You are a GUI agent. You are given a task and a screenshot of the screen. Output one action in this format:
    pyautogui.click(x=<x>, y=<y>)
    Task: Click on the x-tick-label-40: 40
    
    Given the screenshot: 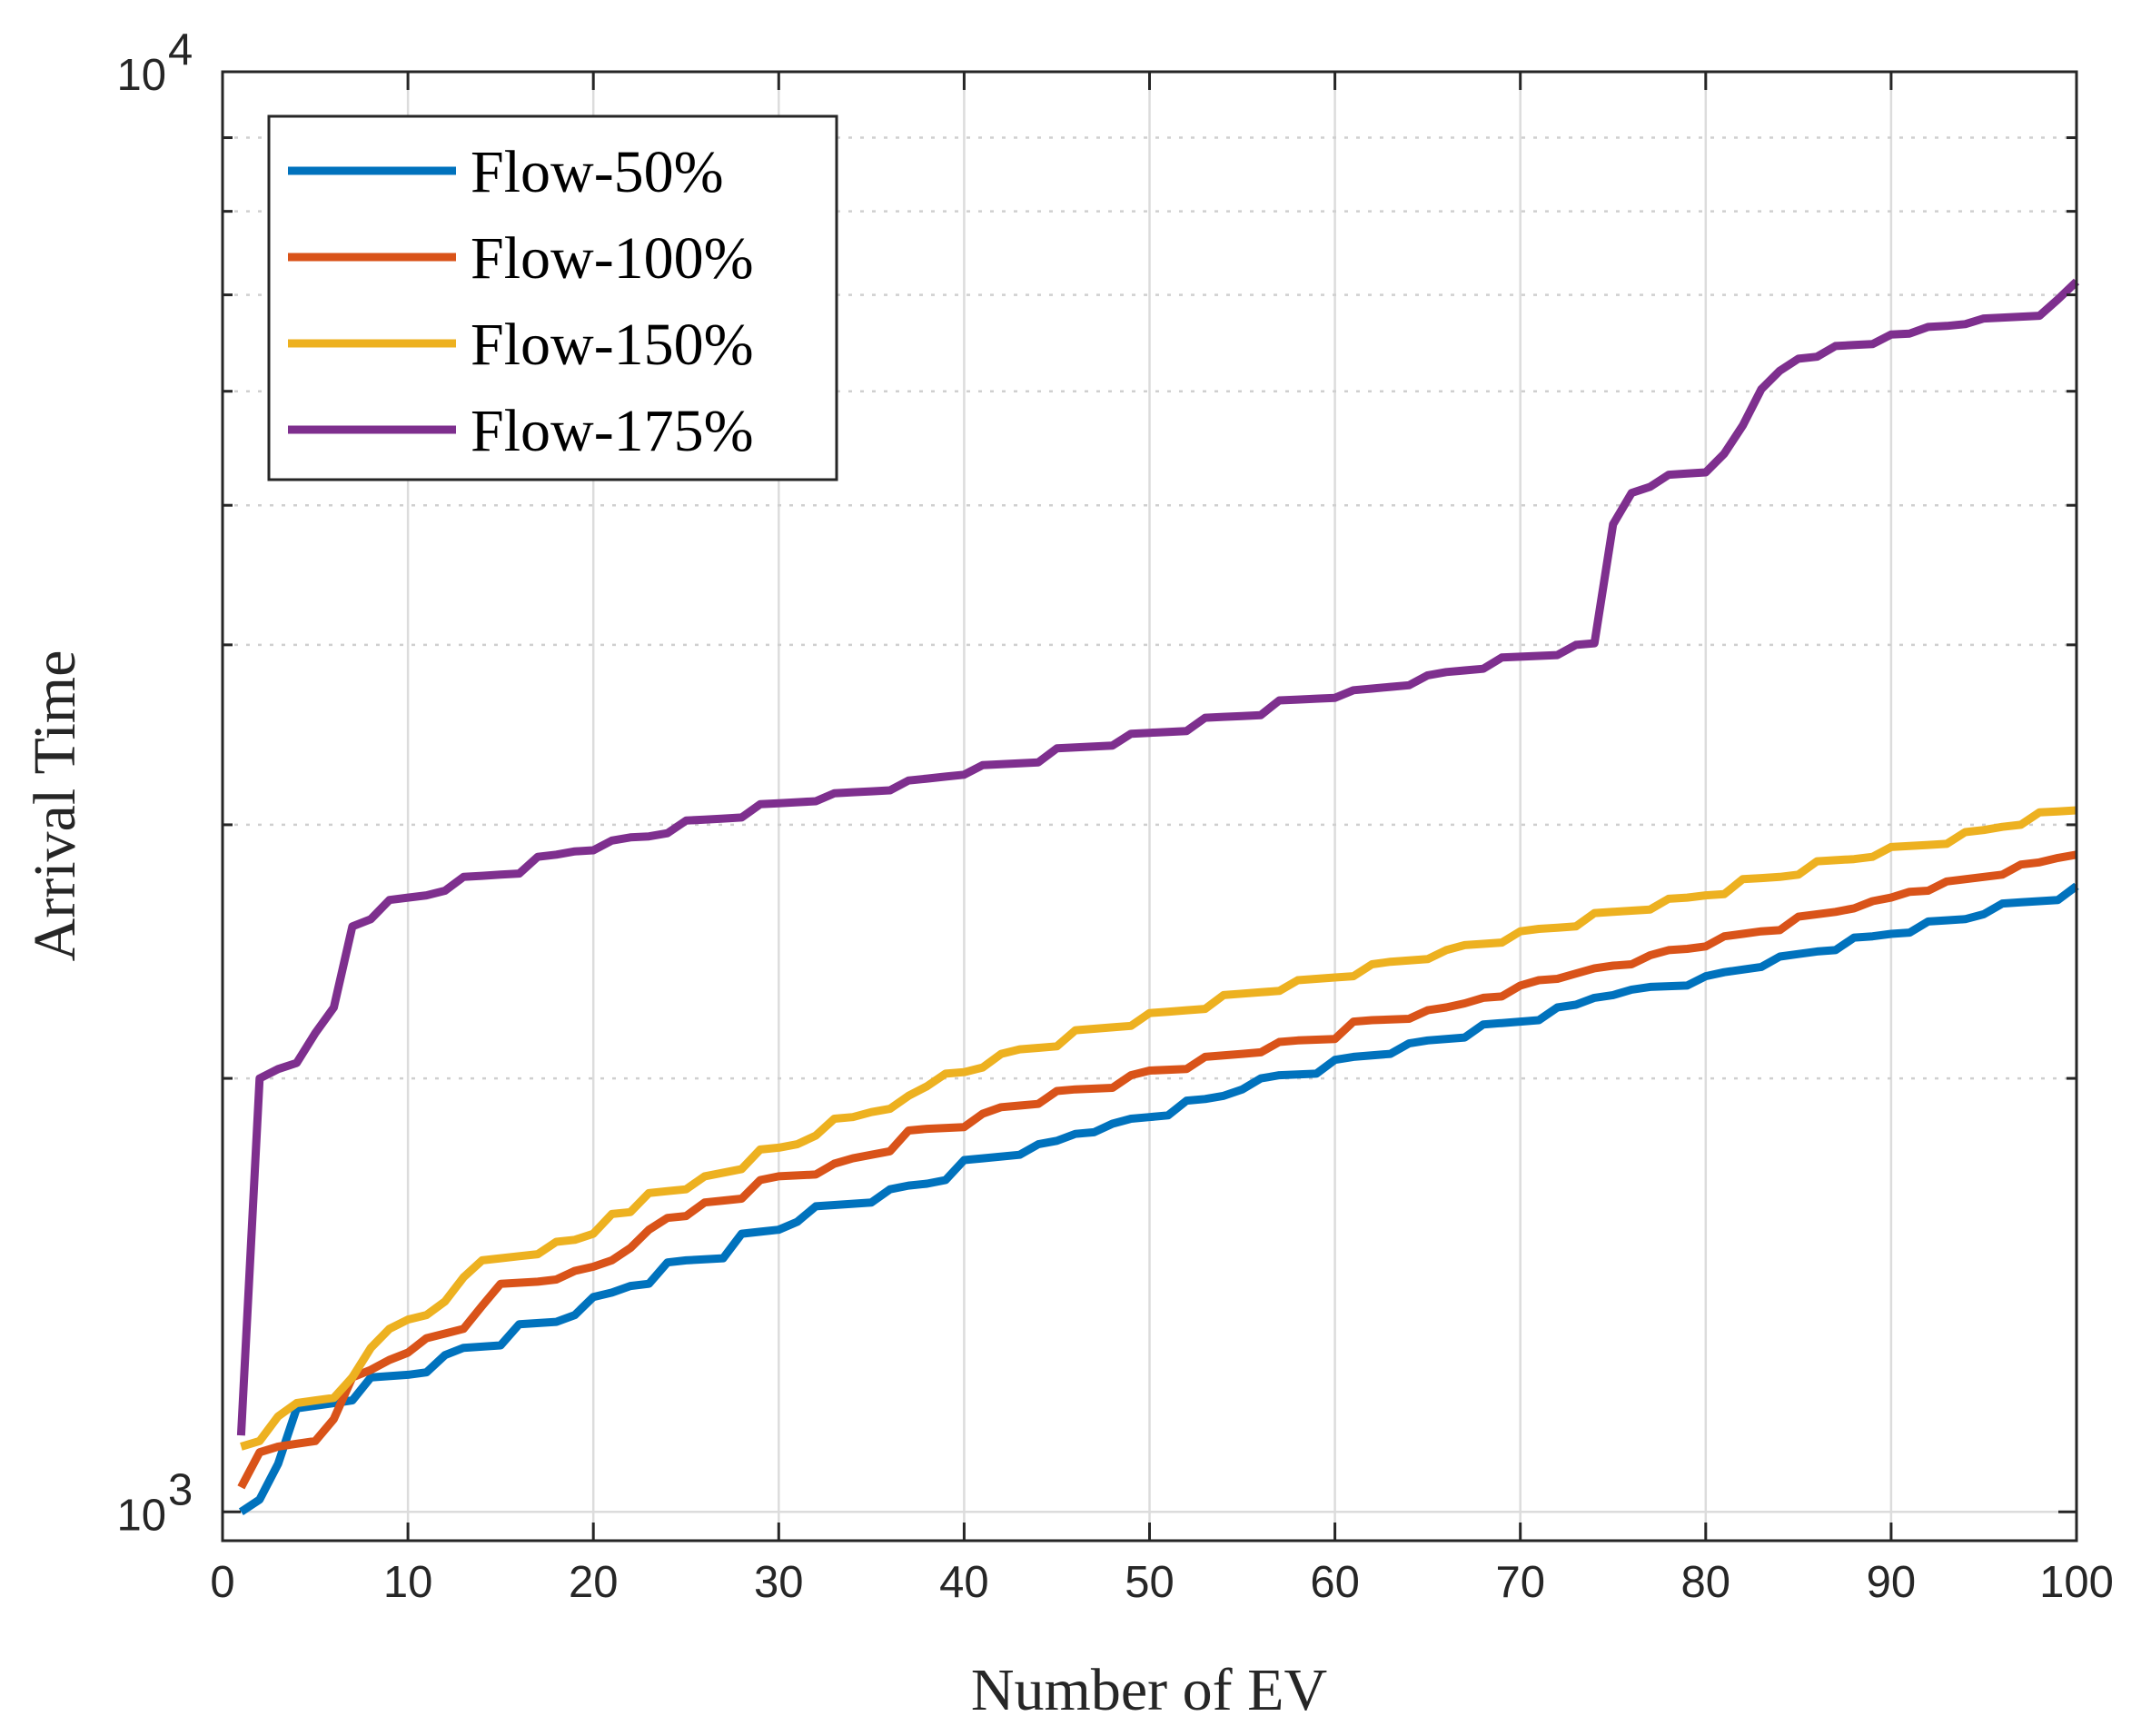 What is the action you would take?
    pyautogui.click(x=964, y=1583)
    